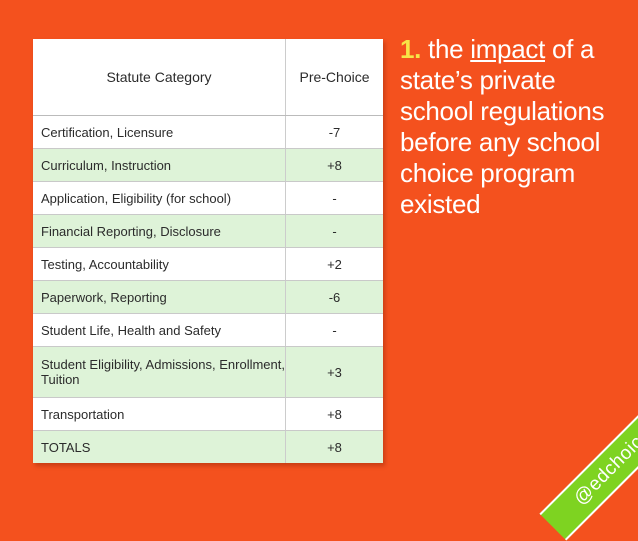 The height and width of the screenshot is (541, 638). Describe the element at coordinates (334, 446) in the screenshot. I see `totals-value: +8` at that location.